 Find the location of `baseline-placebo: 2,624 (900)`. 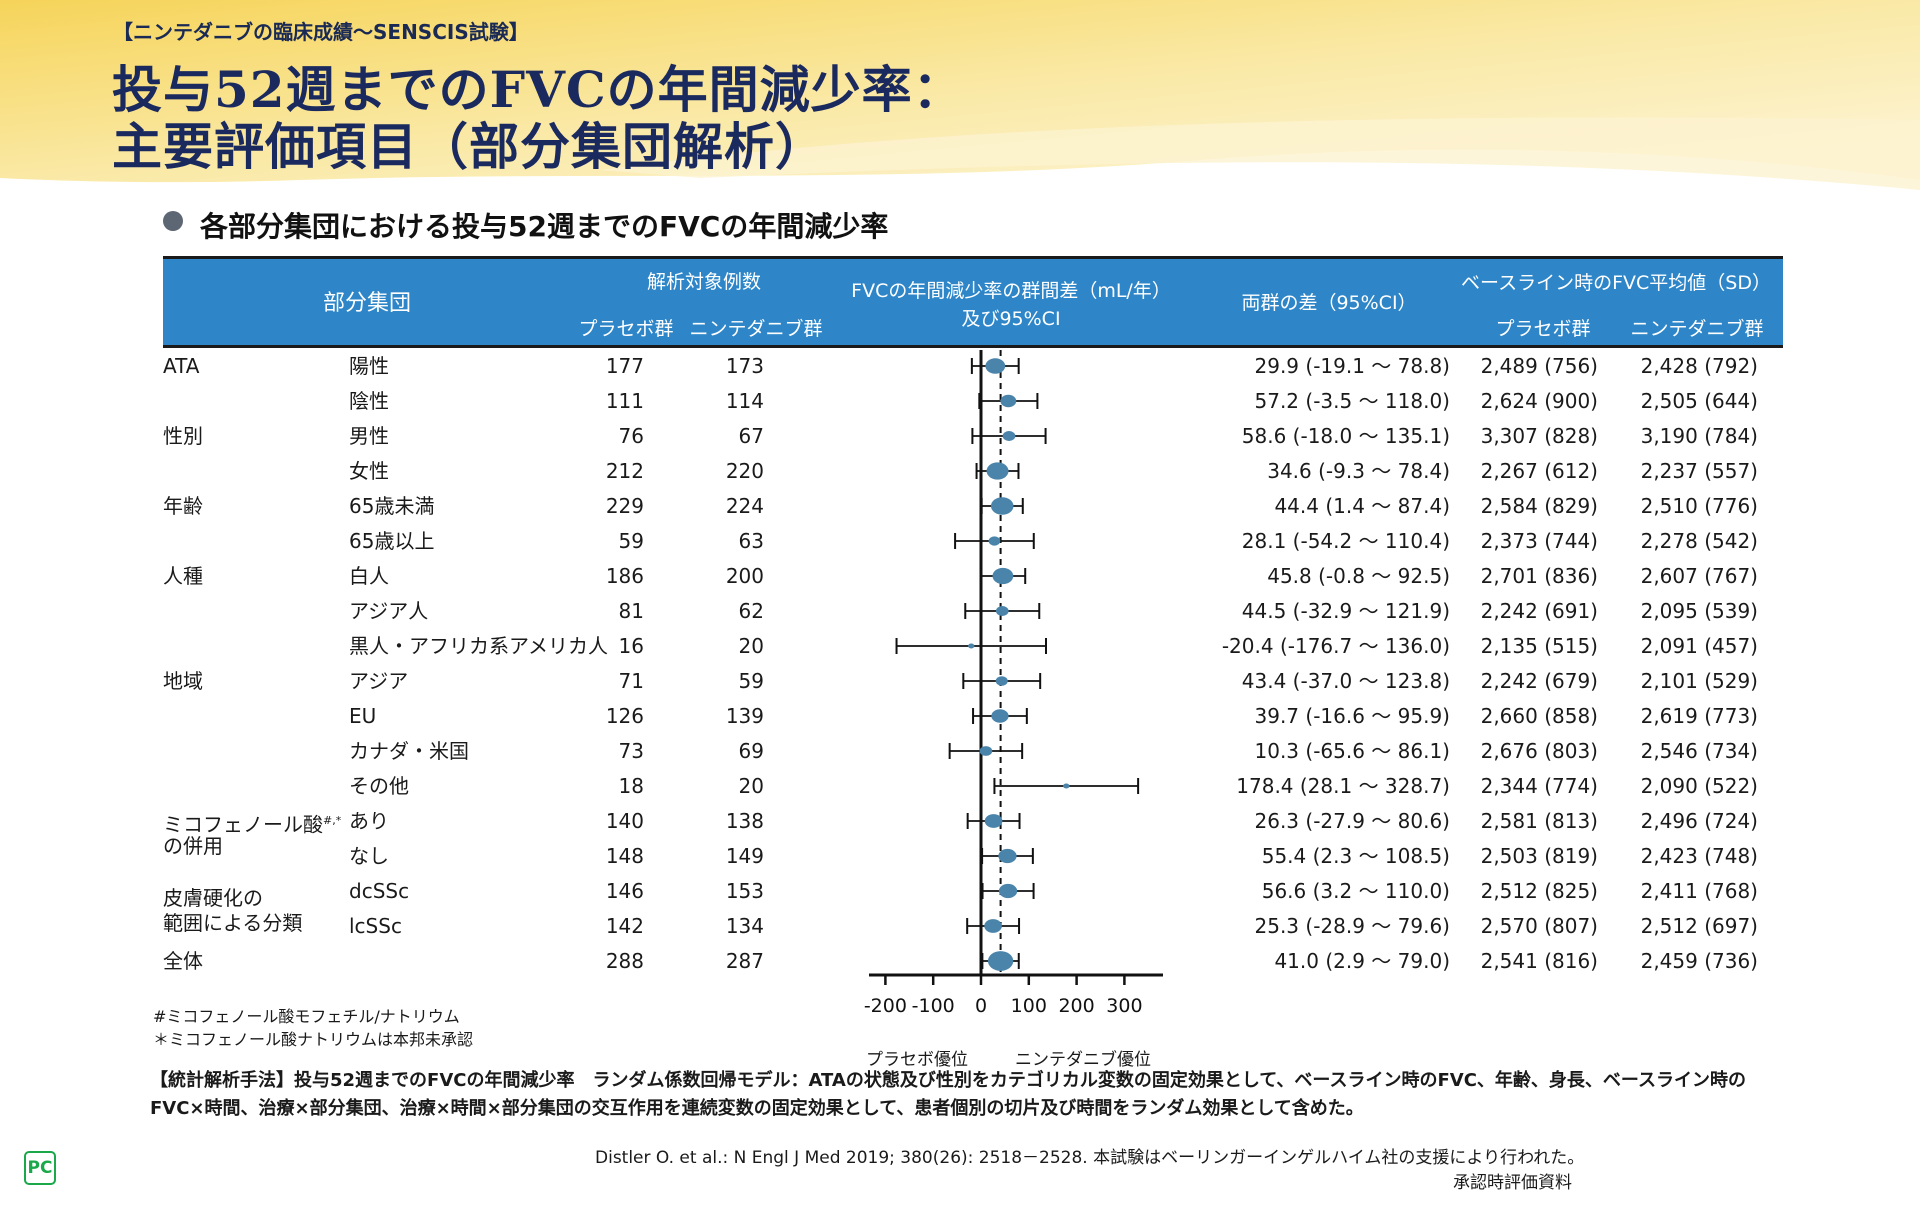

baseline-placebo: 2,624 (900) is located at coordinates (1539, 401).